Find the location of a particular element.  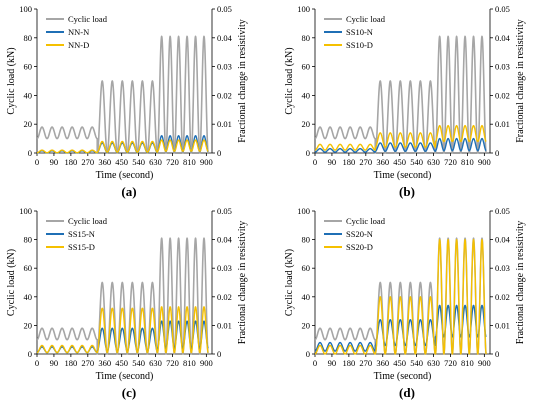

y2-axis-label: Fractional change in resistivity is located at coordinates (242, 81).